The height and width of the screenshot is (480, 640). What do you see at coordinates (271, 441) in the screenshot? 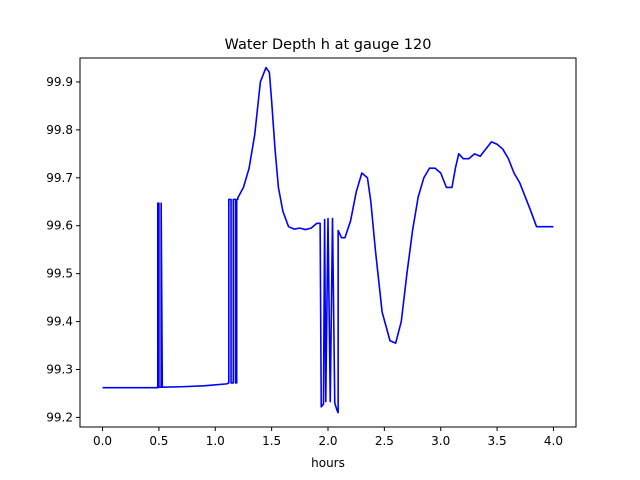
I see `x-tick-label: 1.5` at bounding box center [271, 441].